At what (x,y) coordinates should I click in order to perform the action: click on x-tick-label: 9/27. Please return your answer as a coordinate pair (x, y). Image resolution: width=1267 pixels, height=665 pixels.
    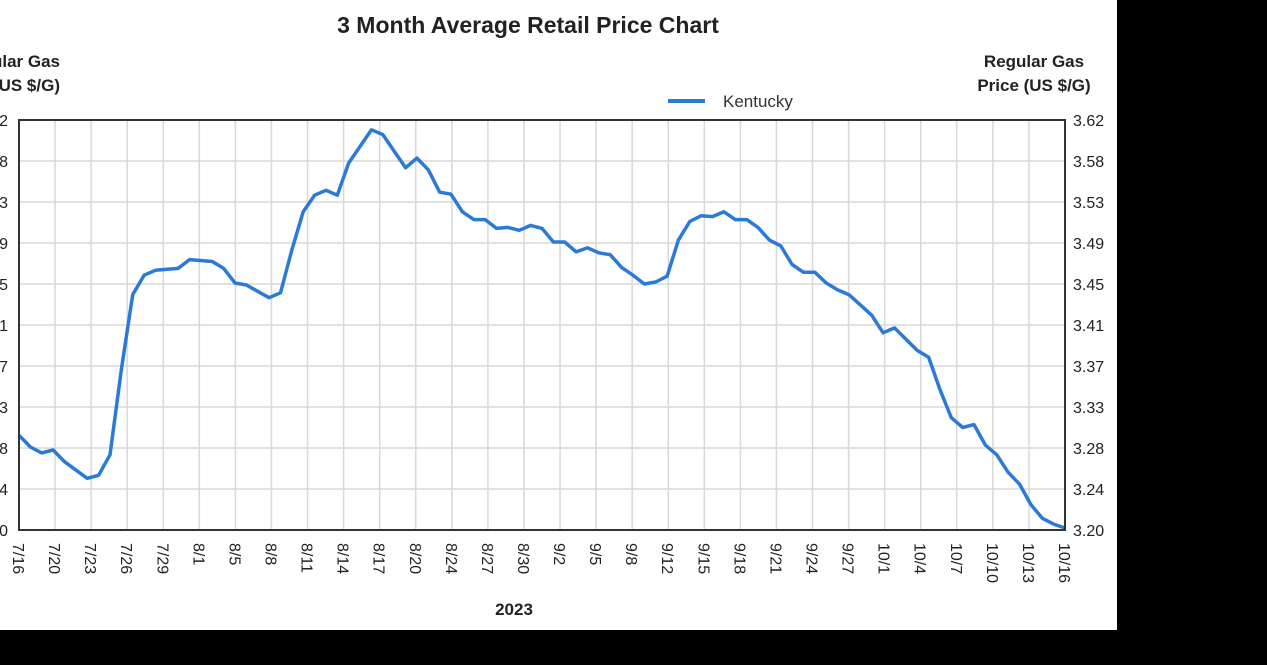
    Looking at the image, I should click on (847, 558).